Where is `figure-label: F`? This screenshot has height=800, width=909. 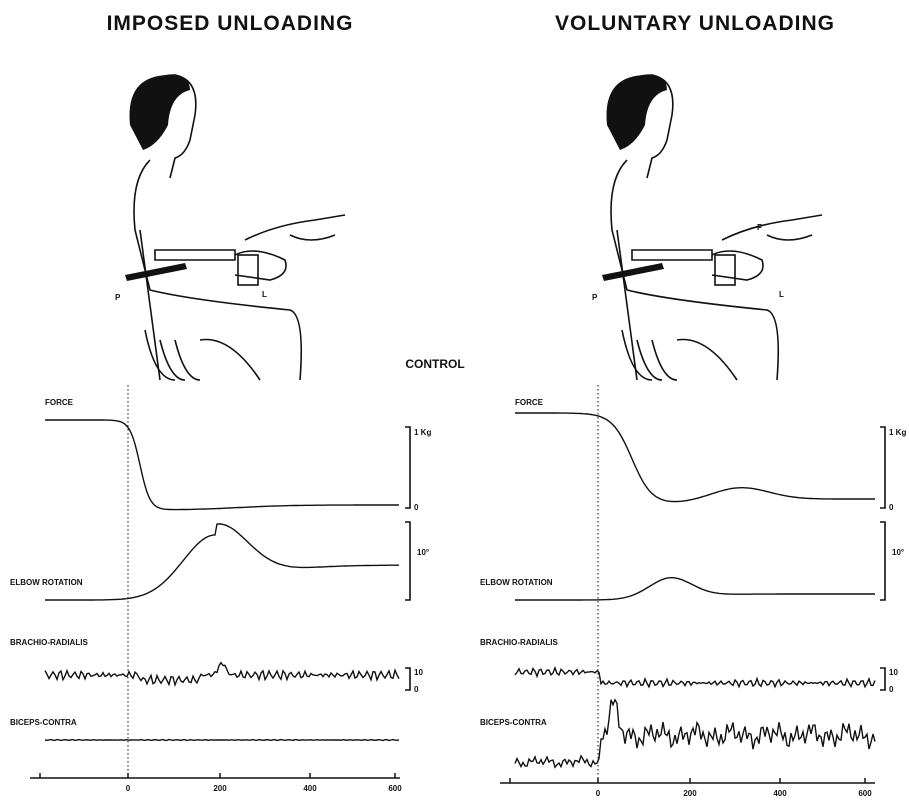
figure-label: F is located at coordinates (759, 227).